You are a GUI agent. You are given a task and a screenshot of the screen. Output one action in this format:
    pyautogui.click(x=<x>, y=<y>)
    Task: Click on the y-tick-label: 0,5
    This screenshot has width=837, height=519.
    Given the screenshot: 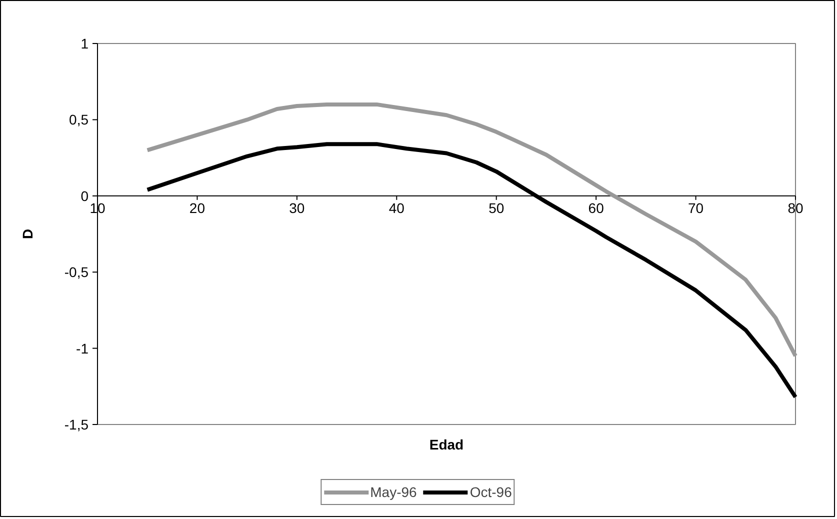 What is the action you would take?
    pyautogui.click(x=79, y=120)
    